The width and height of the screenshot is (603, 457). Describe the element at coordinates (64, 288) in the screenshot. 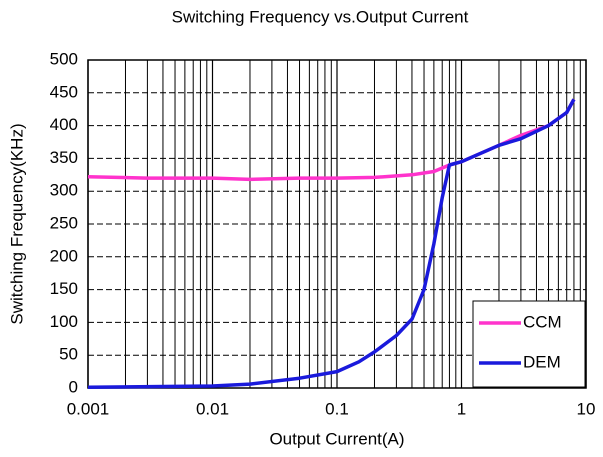

I see `y-tick-label: 150` at that location.